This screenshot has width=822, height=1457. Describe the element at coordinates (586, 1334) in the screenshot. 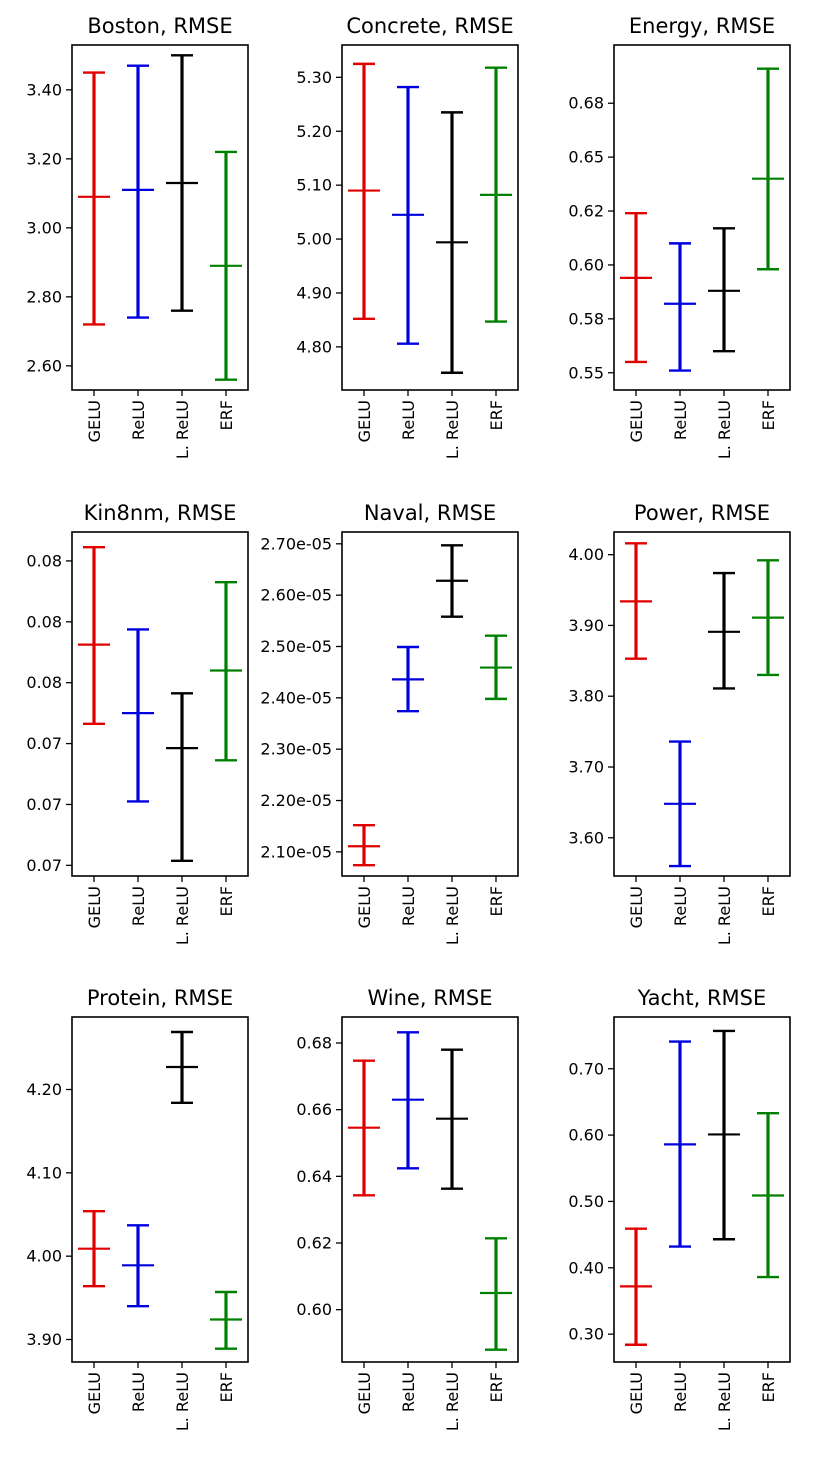

I see `y-tick-label: 0.30` at that location.